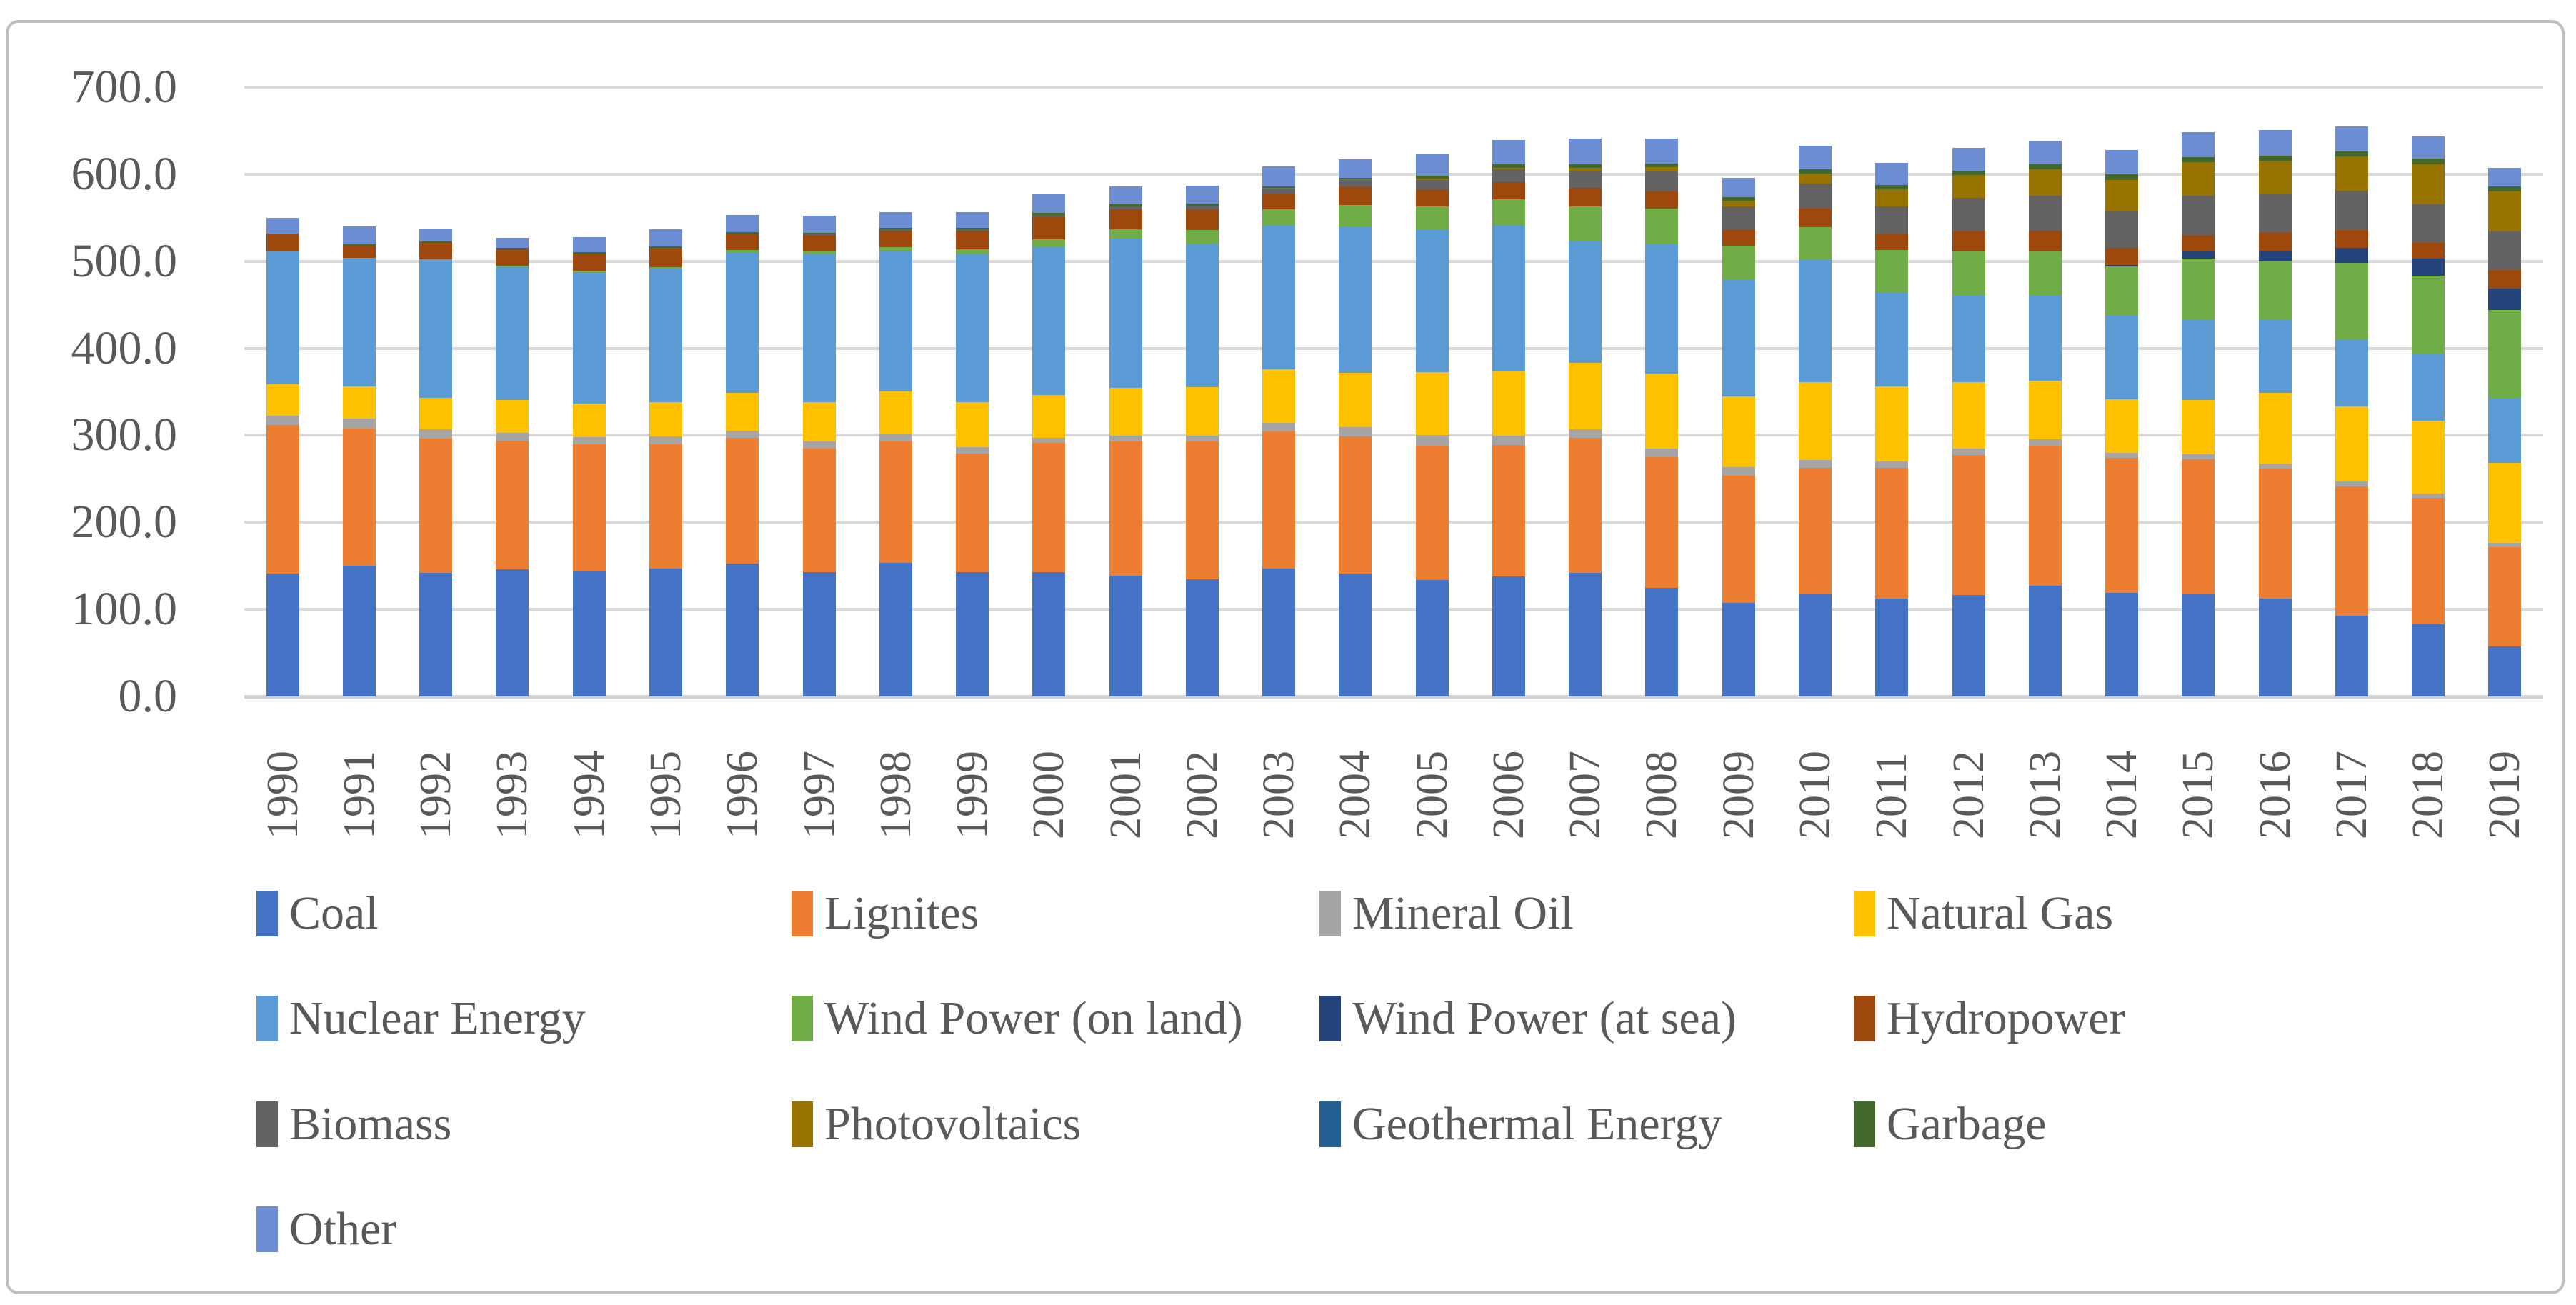 This screenshot has height=1305, width=2576. I want to click on x-axis-label-1994: 1994, so click(589, 795).